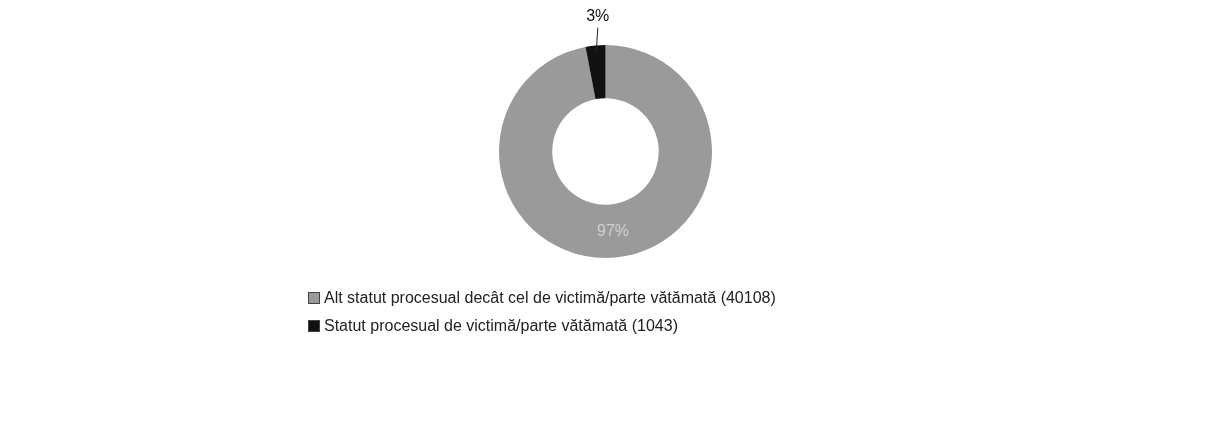 This screenshot has height=443, width=1211. I want to click on legend-label: Statut procesual de victimă/parte vătămată (1043), so click(501, 326).